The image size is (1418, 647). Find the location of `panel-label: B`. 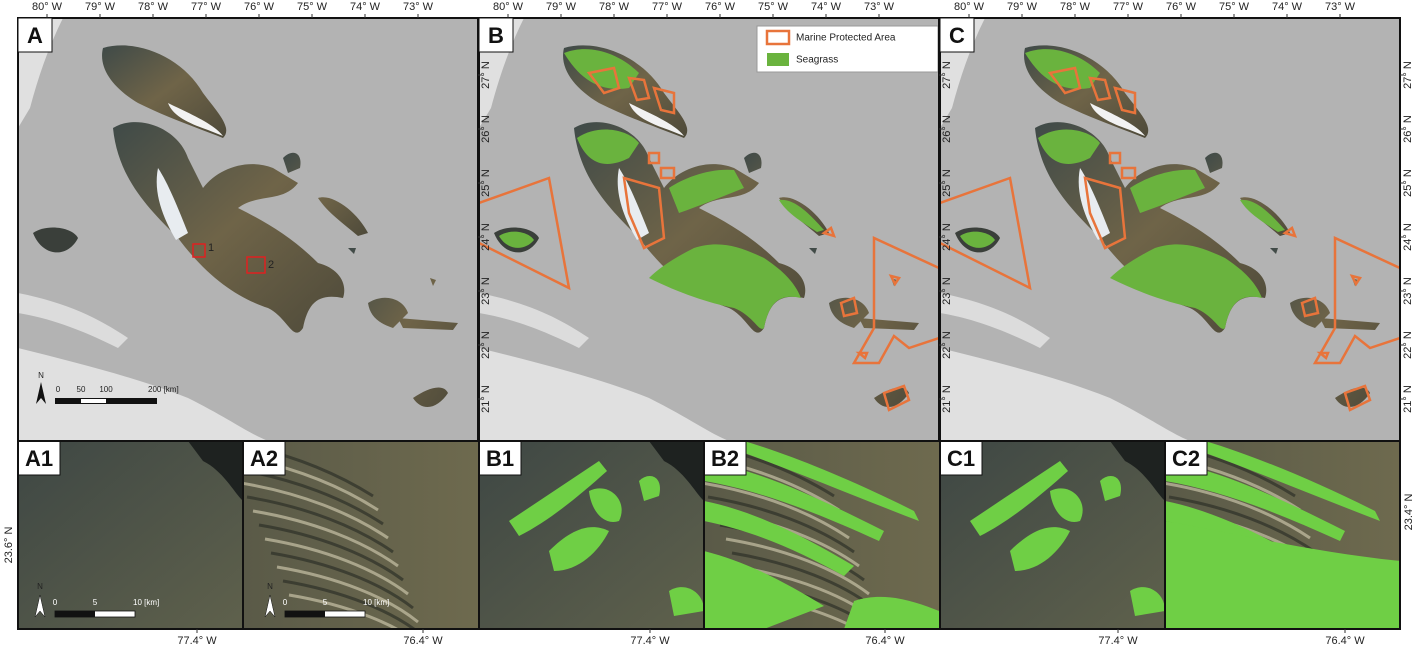

panel-label: B is located at coordinates (496, 35).